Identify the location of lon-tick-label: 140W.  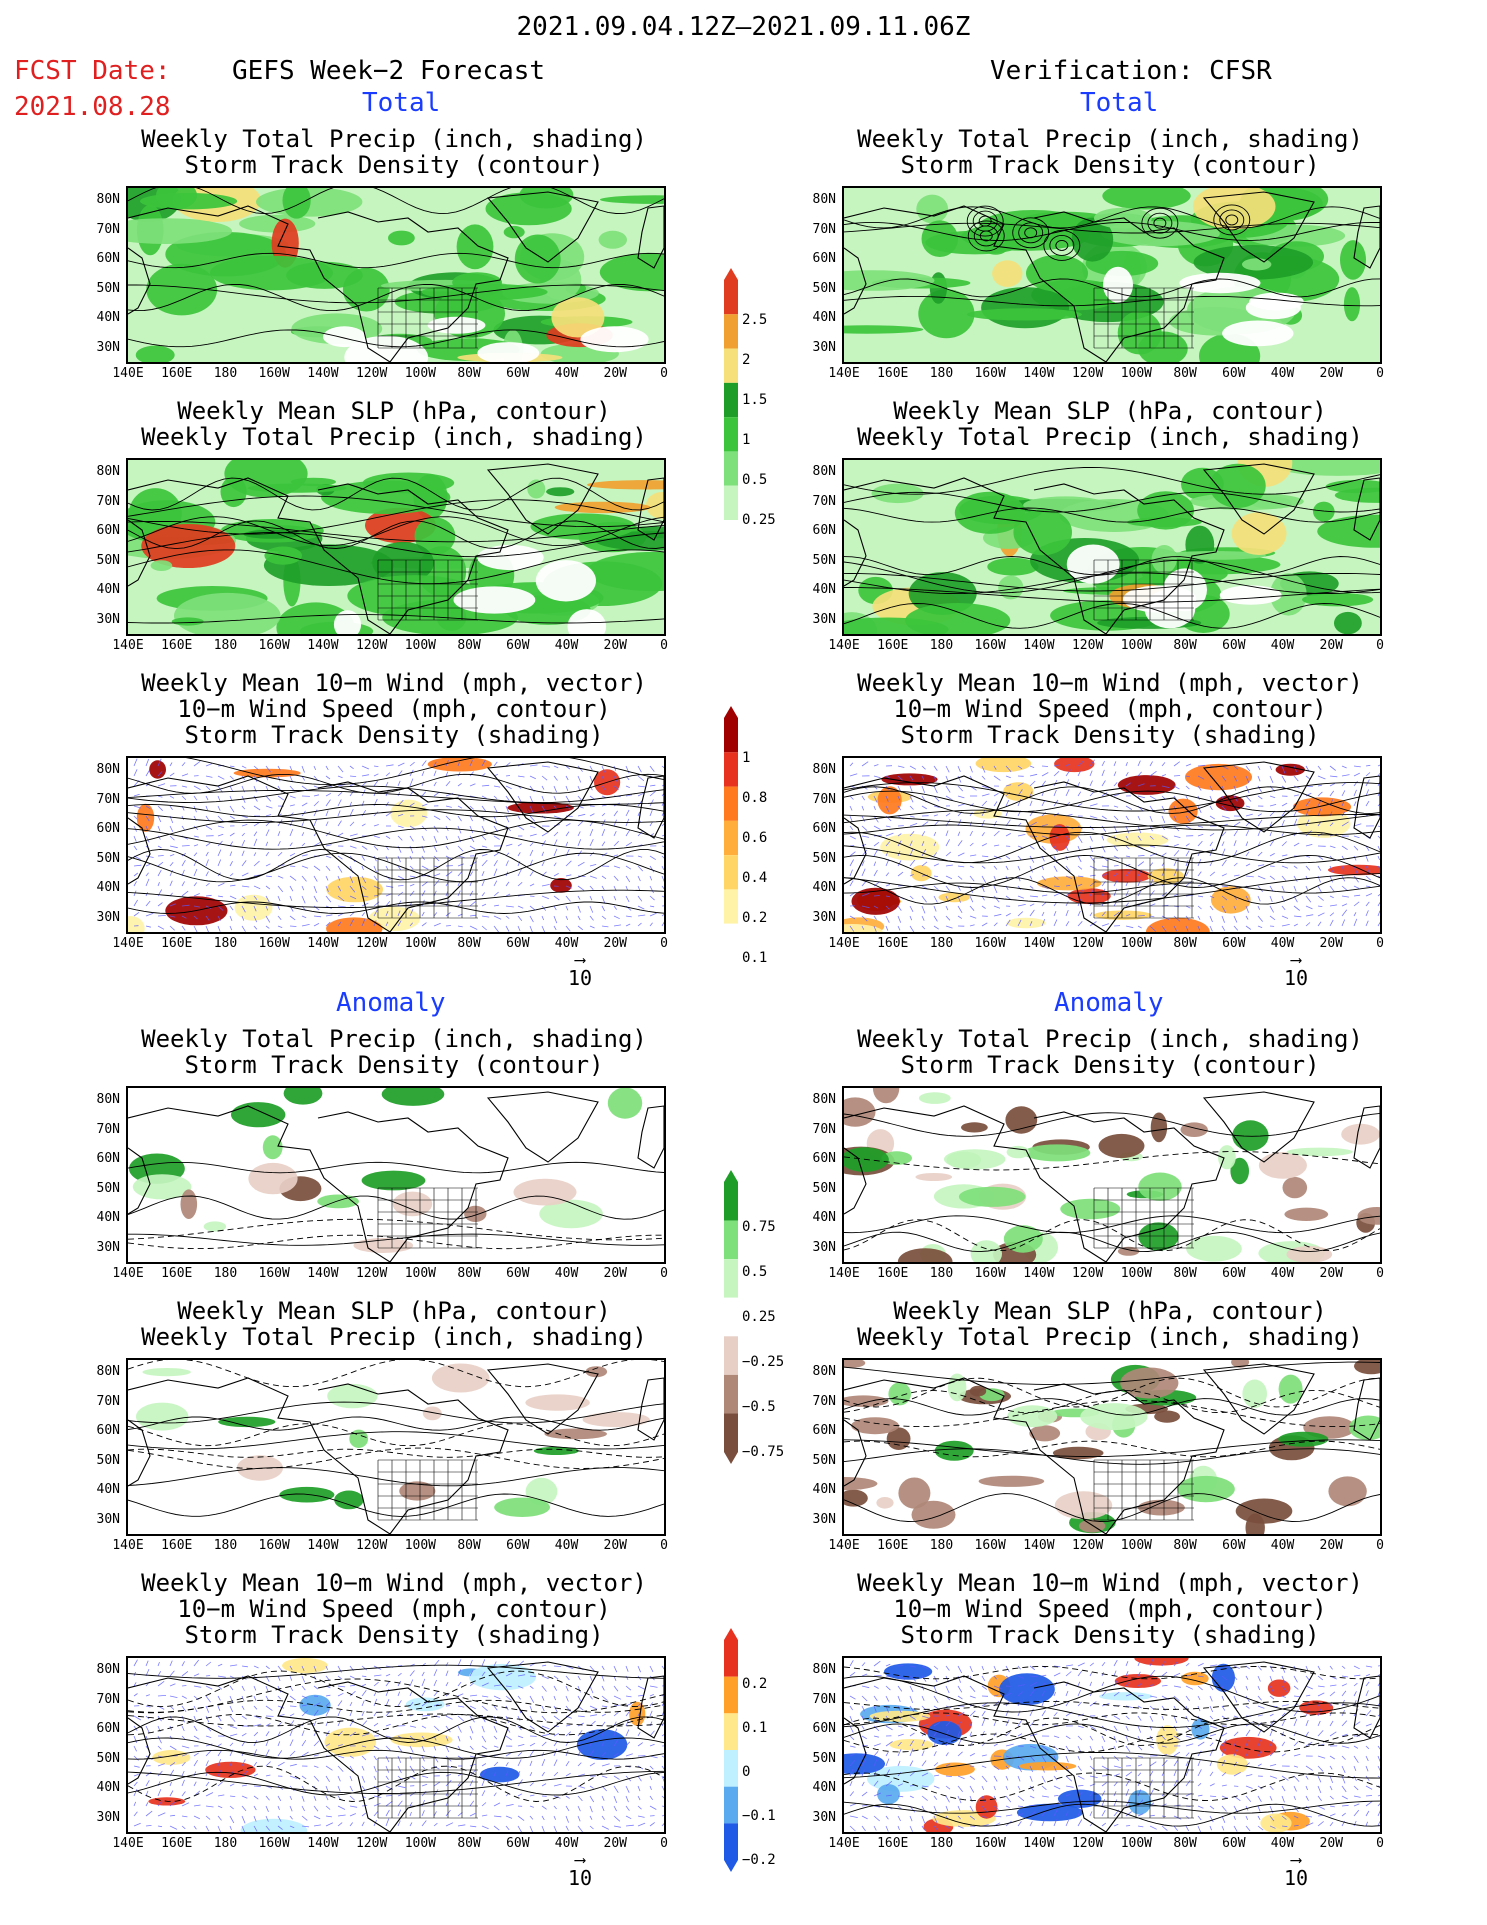
(1039, 1273).